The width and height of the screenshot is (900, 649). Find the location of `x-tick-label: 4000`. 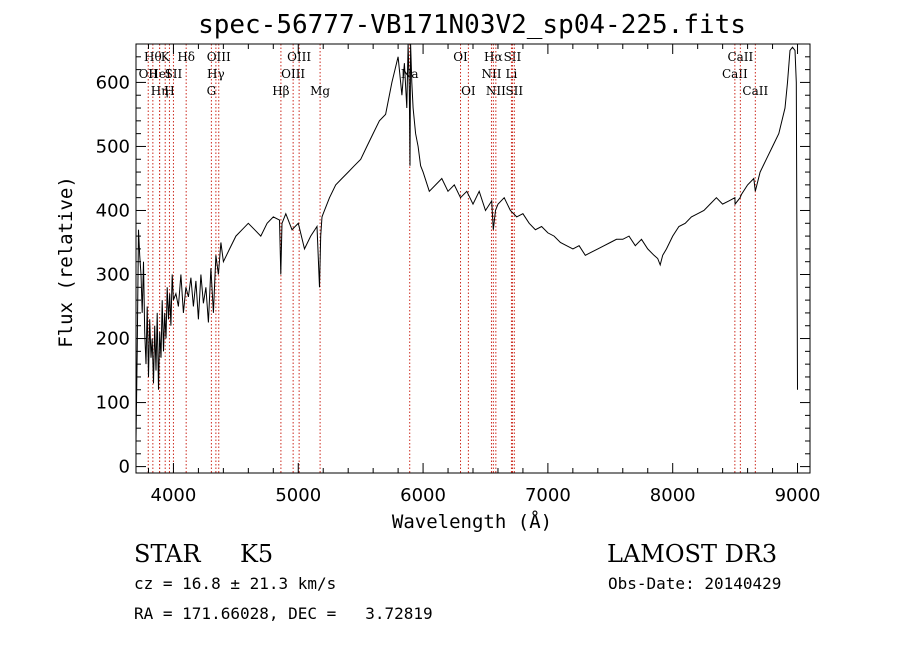

x-tick-label: 4000 is located at coordinates (174, 495).